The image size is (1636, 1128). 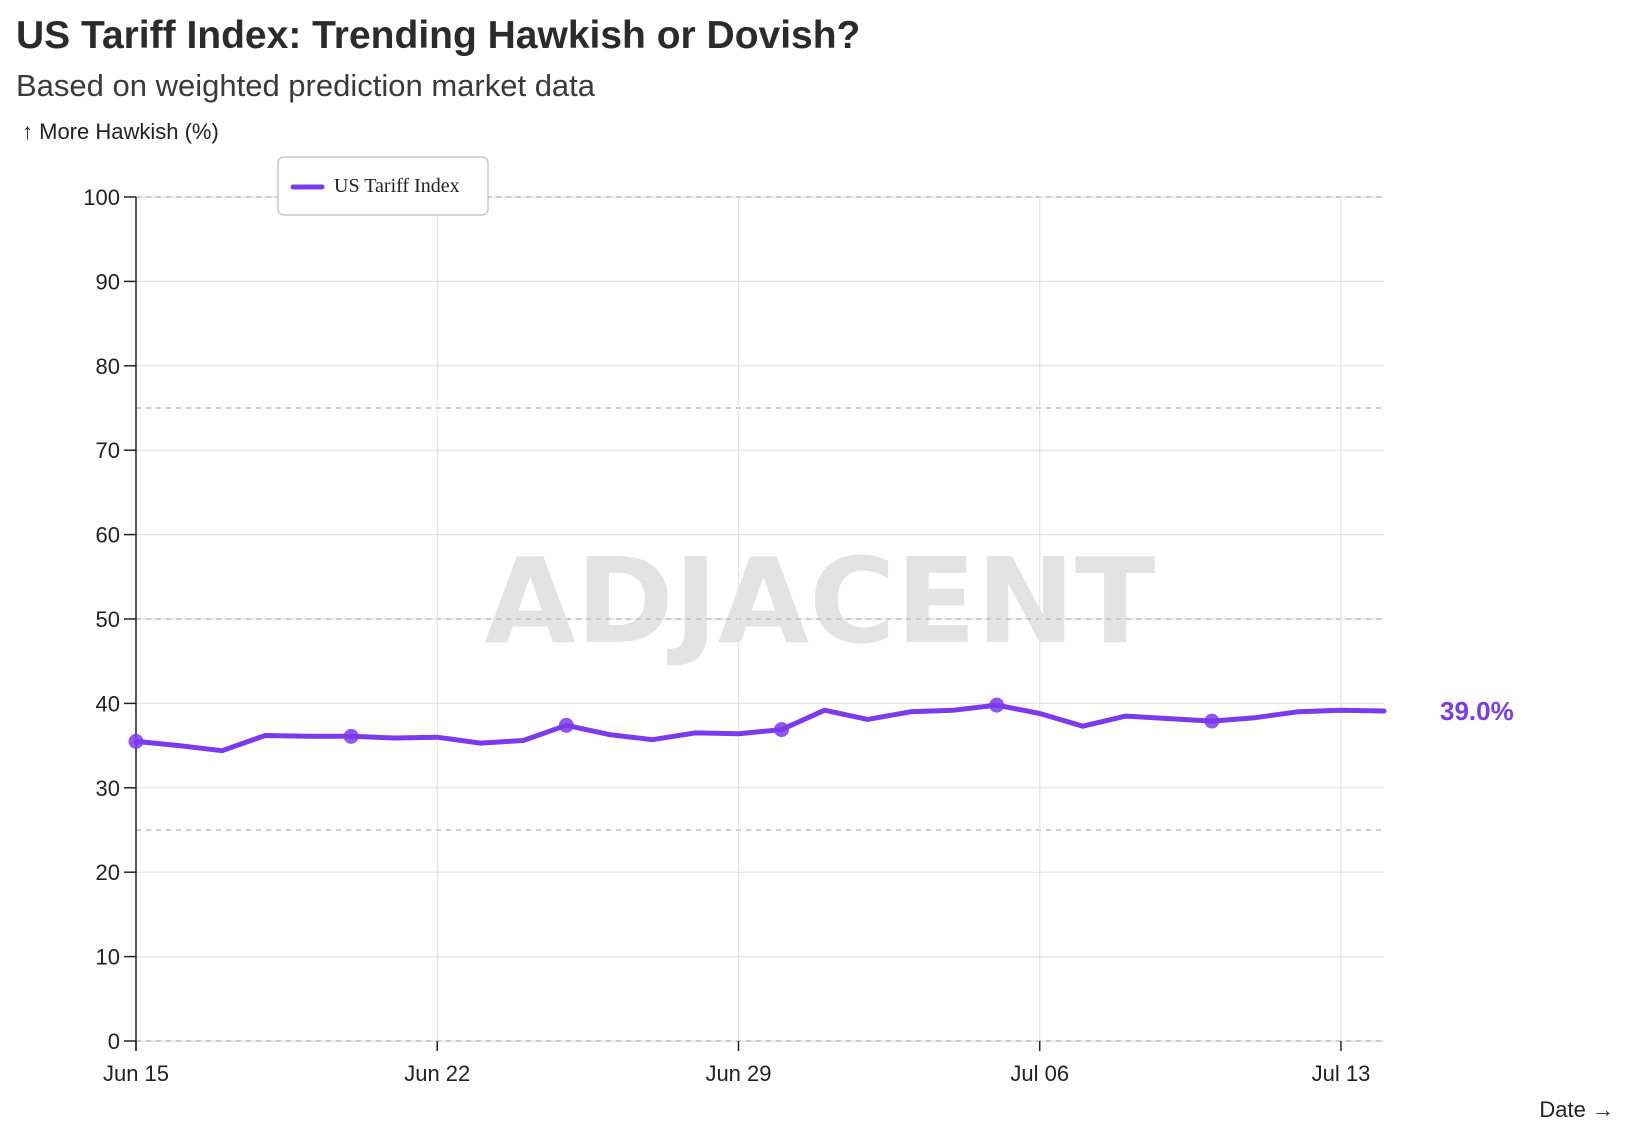 What do you see at coordinates (1341, 1073) in the screenshot?
I see `x-tick-label: Jul 13` at bounding box center [1341, 1073].